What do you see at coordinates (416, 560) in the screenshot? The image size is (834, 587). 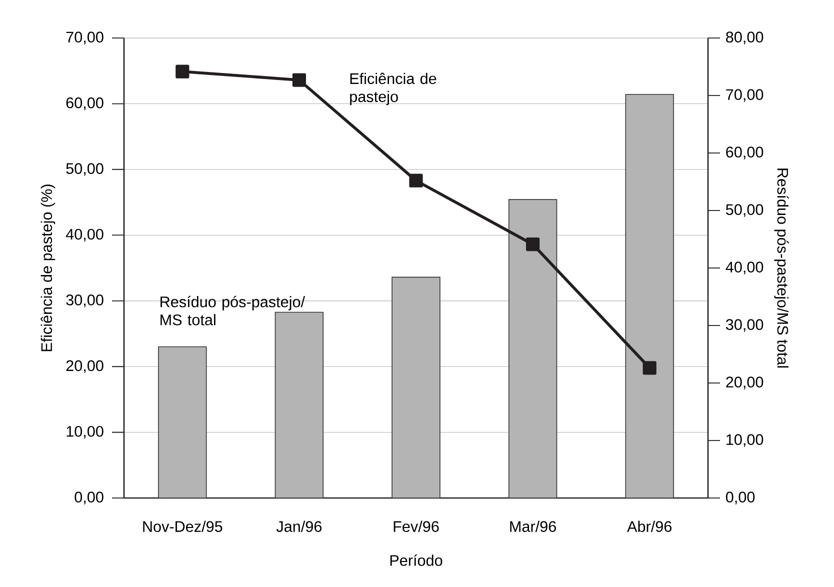 I see `x-axis-title: Período` at bounding box center [416, 560].